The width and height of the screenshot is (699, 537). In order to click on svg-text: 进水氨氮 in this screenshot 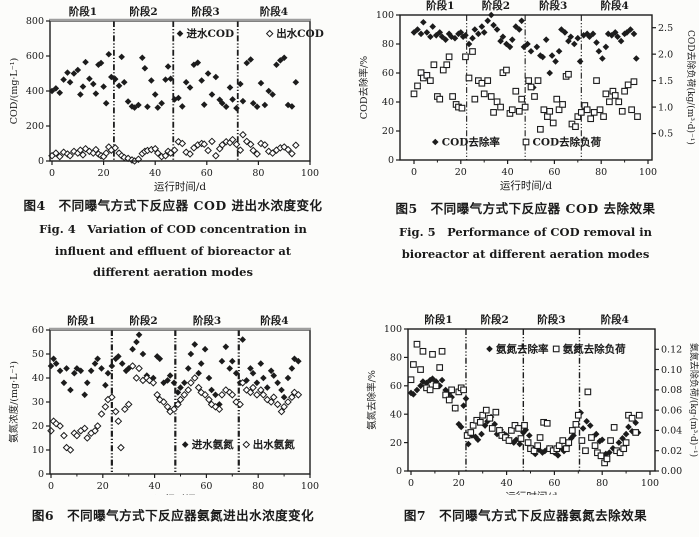, I will do `click(213, 444)`.